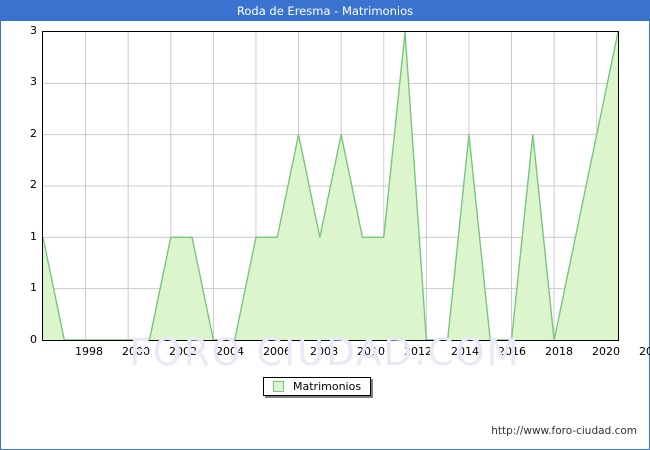 This screenshot has width=650, height=450. Describe the element at coordinates (512, 351) in the screenshot. I see `x-axis-tick-label: 2016` at that location.